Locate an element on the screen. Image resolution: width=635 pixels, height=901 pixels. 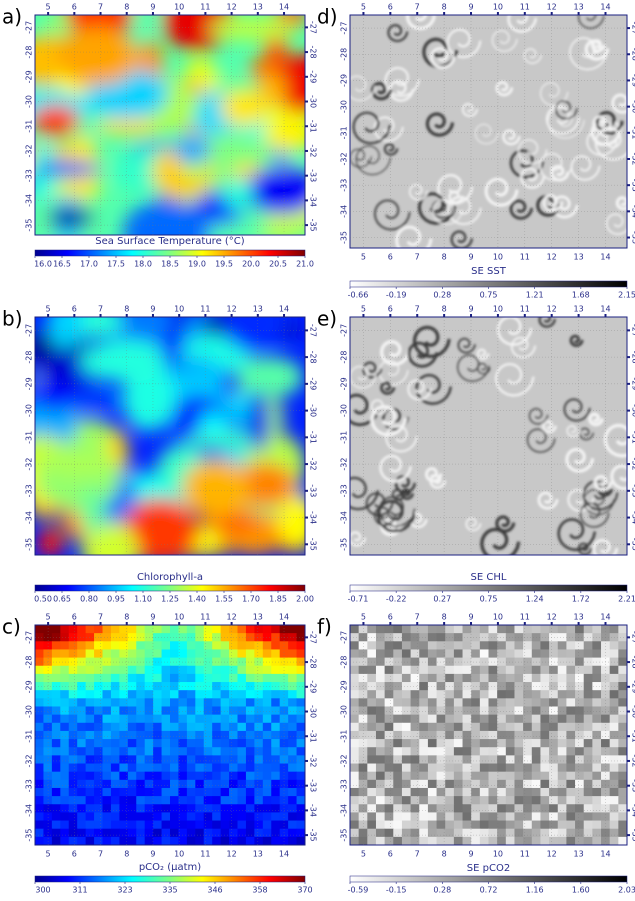
y-tick-label: -33 is located at coordinates (344, 185).